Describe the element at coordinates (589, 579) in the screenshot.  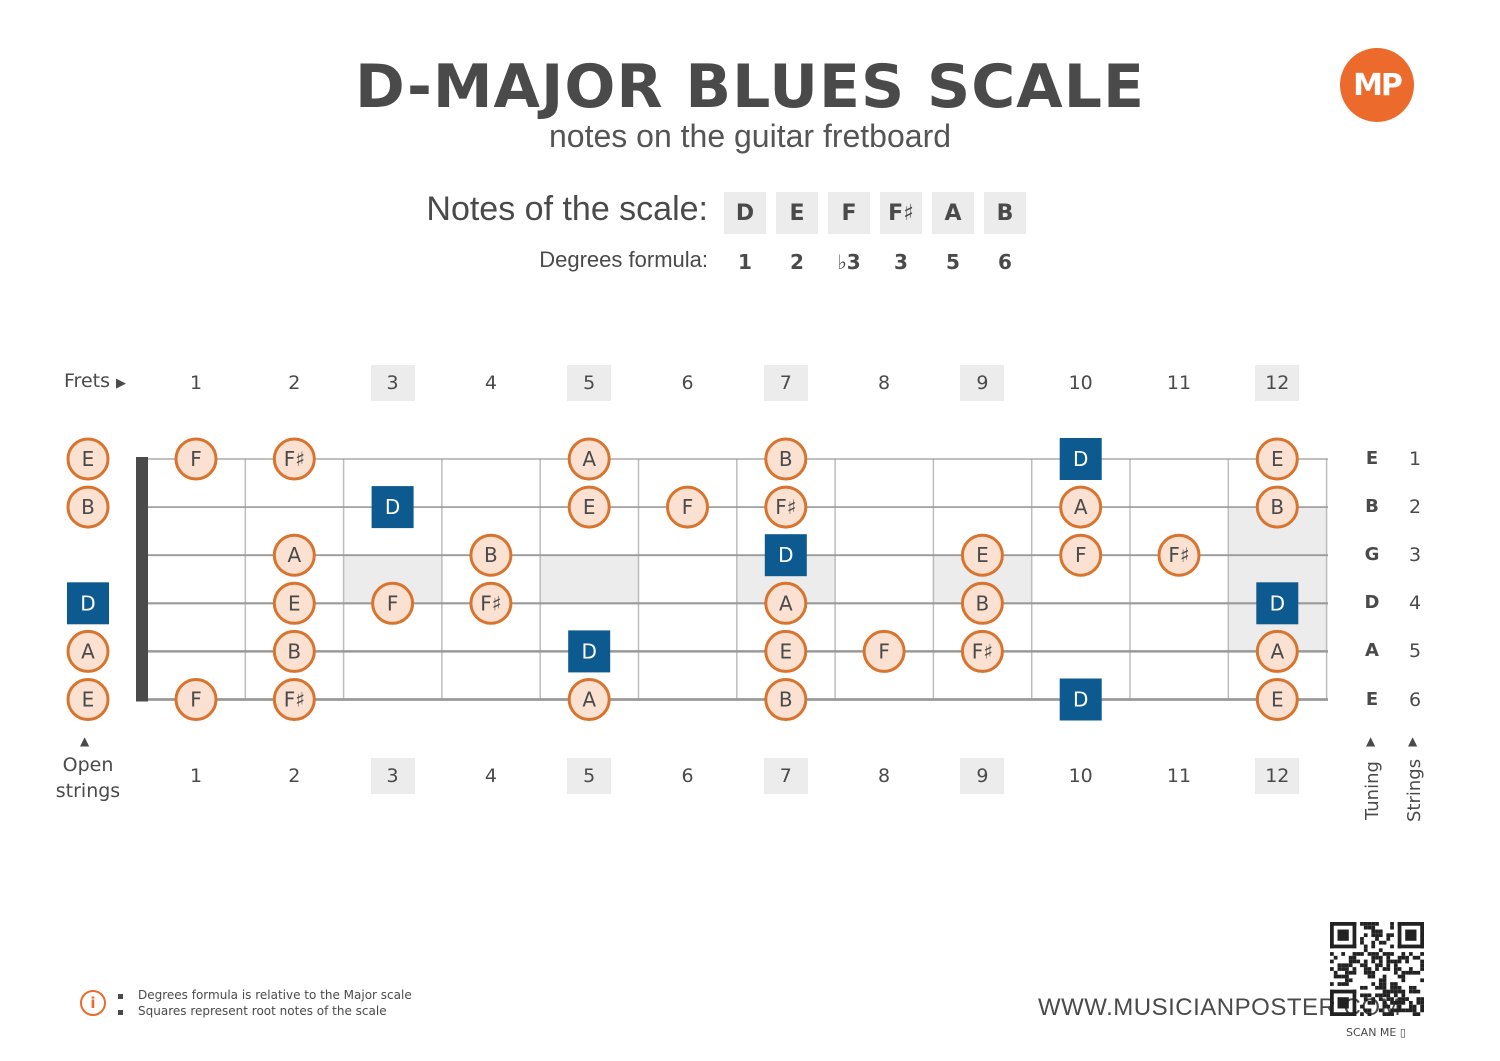
I see `fret-marker-shade` at that location.